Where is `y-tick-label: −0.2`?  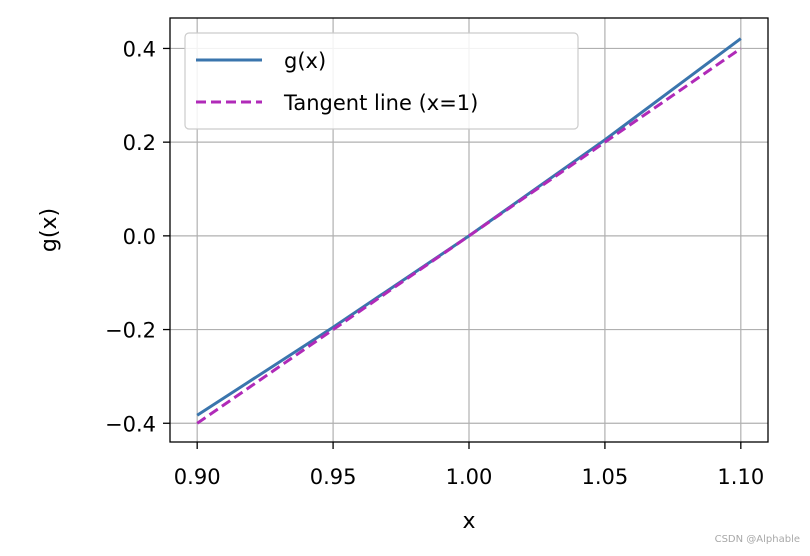
y-tick-label: −0.2 is located at coordinates (130, 331).